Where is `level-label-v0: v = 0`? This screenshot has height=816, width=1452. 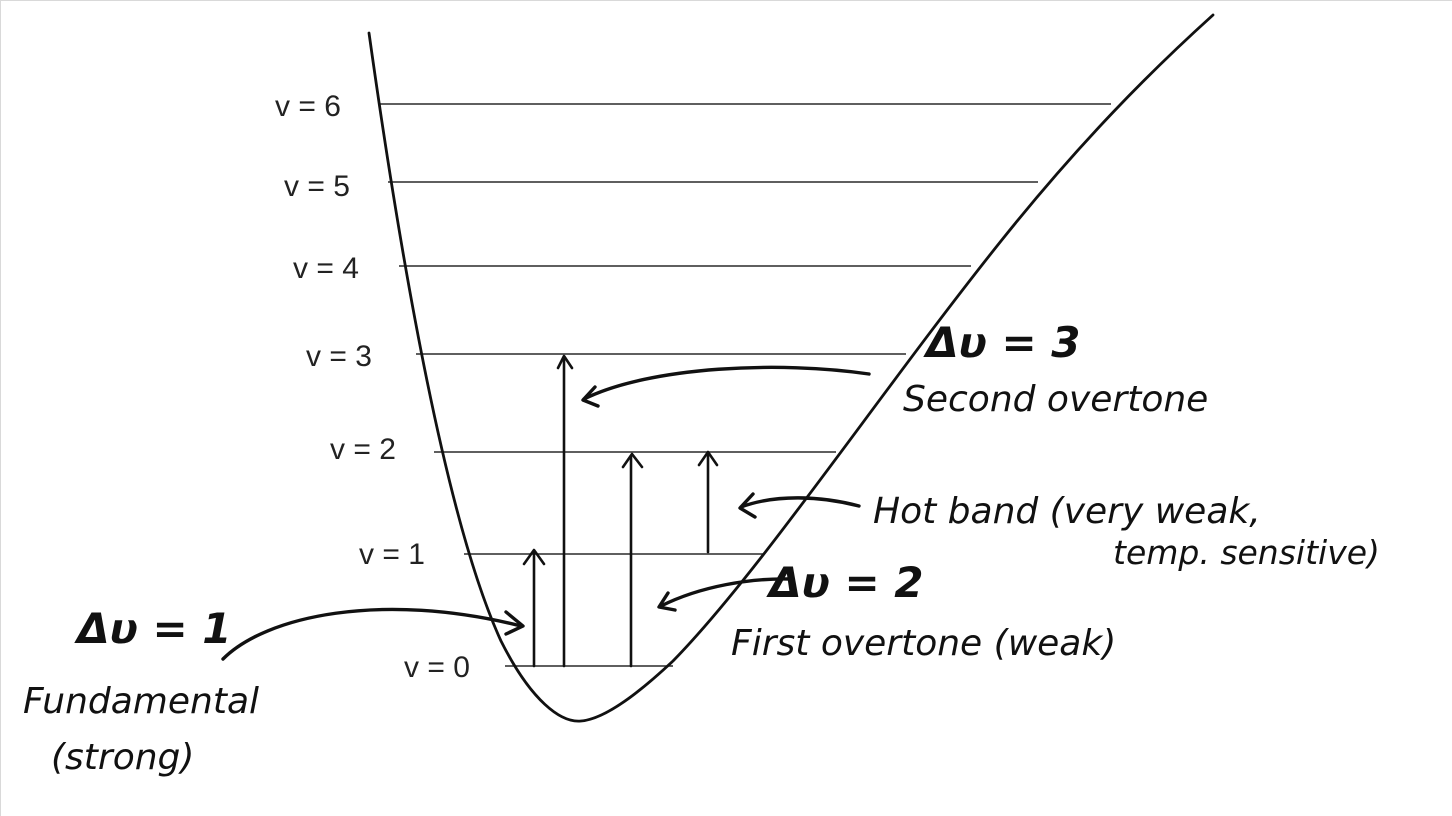
level-label-v0: v = 0 is located at coordinates (437, 667).